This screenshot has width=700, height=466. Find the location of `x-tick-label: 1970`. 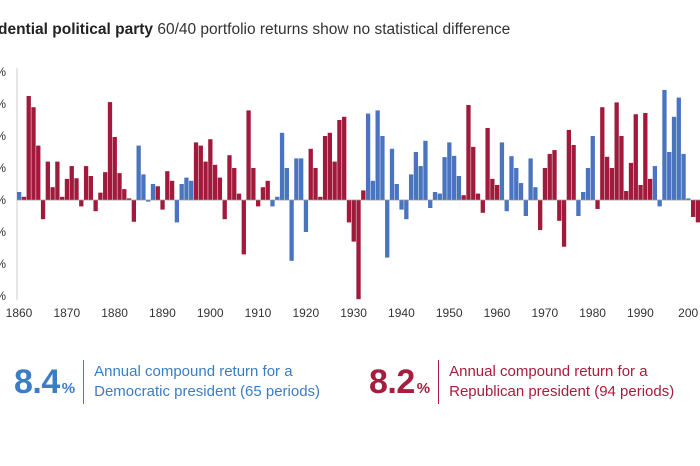

x-tick-label: 1970 is located at coordinates (544, 313).